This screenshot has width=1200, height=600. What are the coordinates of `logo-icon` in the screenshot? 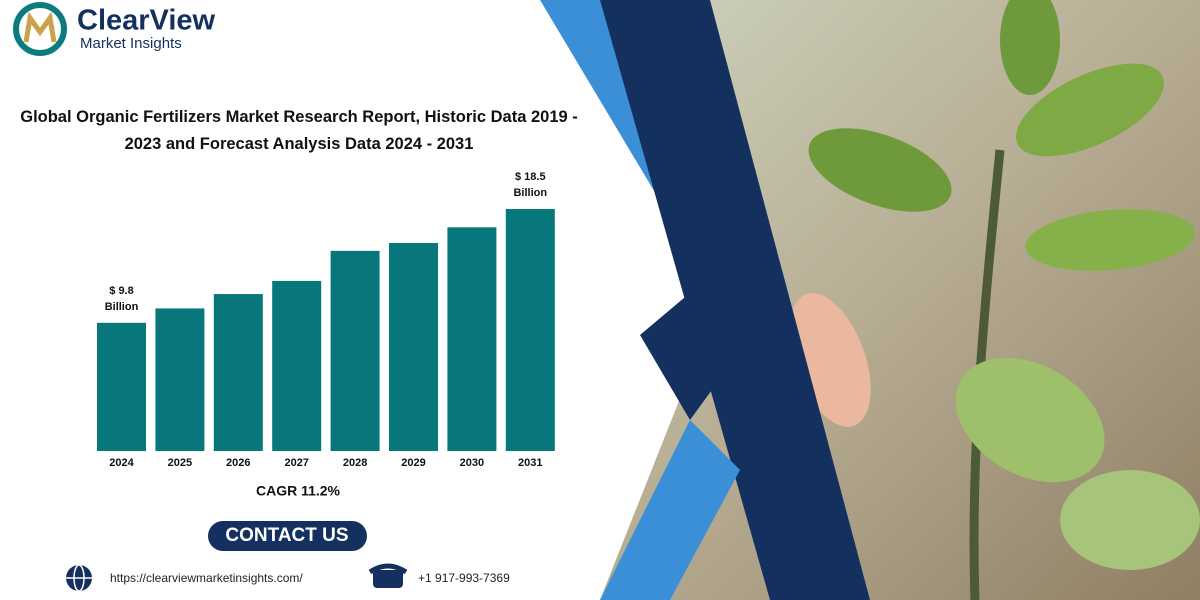 It's located at (40, 29).